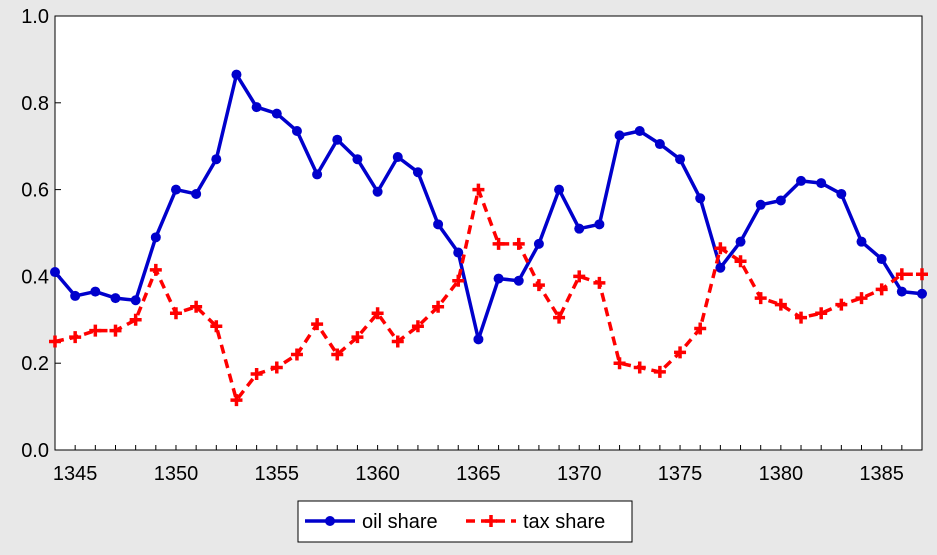  I want to click on x-tick-label: 1365, so click(478, 474).